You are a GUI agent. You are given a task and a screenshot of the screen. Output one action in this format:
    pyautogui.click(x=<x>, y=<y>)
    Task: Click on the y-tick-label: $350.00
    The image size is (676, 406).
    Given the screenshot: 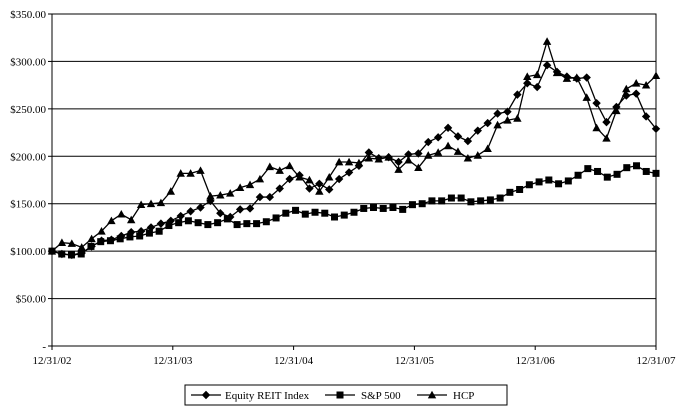 What is the action you would take?
    pyautogui.click(x=28, y=15)
    